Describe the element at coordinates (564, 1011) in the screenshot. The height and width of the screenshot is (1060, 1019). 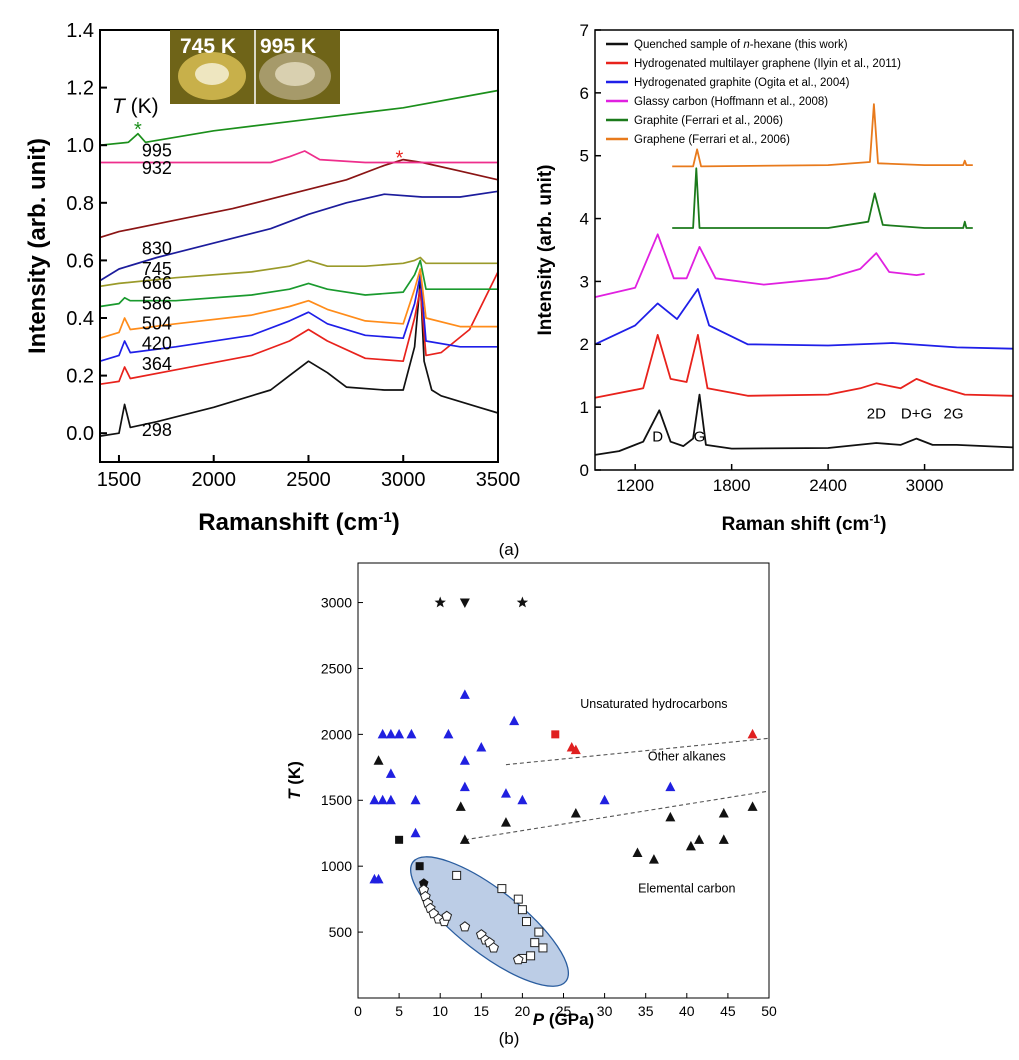
I see `x-tick-label: 25` at that location.